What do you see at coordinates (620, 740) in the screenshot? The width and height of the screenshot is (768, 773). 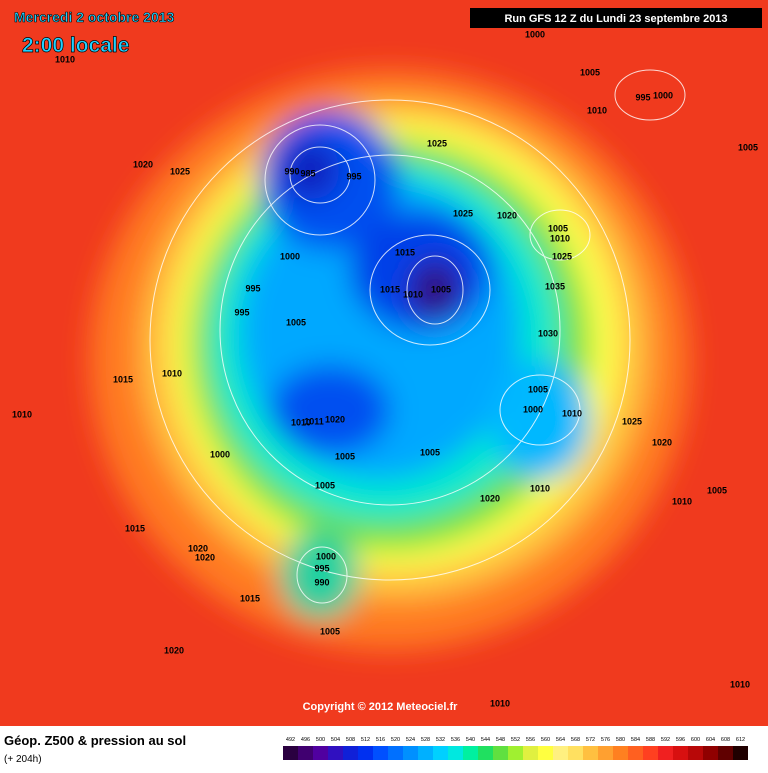 I see `scale-label: 580` at bounding box center [620, 740].